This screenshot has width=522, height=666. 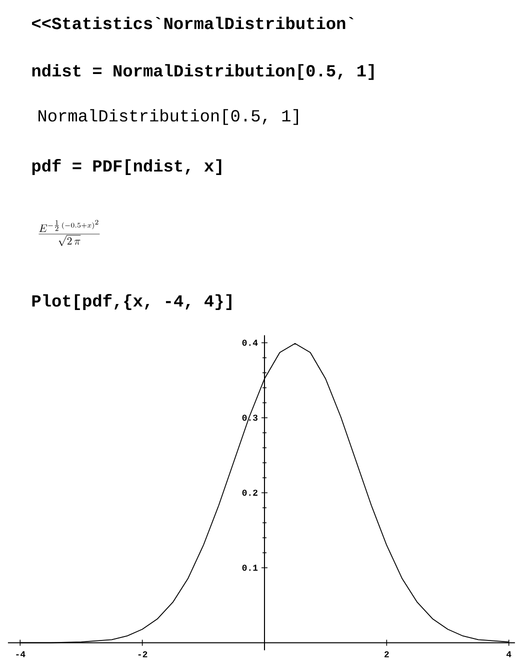 What do you see at coordinates (250, 343) in the screenshot?
I see `y-tick-label: 0.4` at bounding box center [250, 343].